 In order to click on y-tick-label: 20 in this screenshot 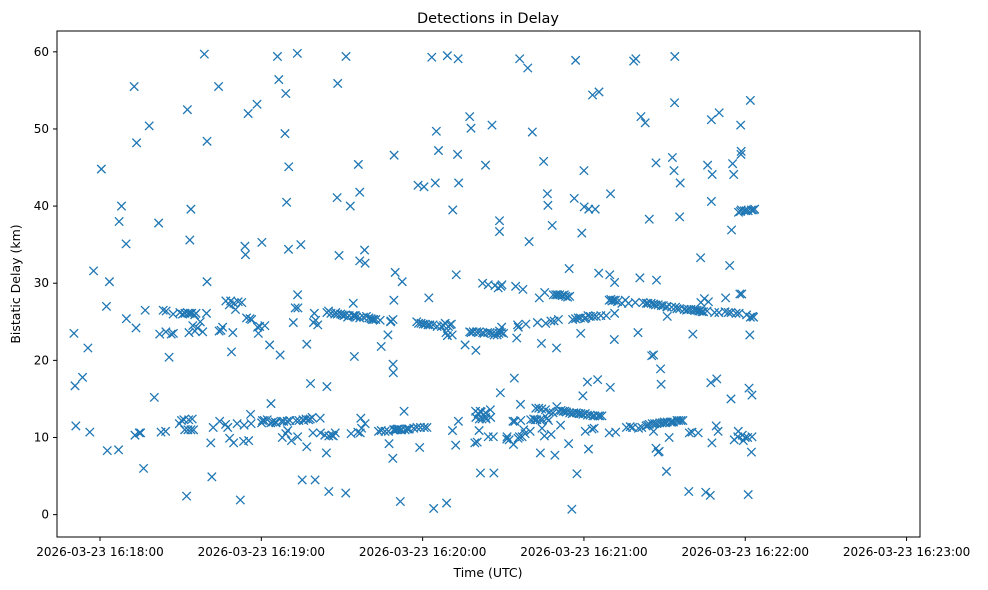, I will do `click(41, 360)`.